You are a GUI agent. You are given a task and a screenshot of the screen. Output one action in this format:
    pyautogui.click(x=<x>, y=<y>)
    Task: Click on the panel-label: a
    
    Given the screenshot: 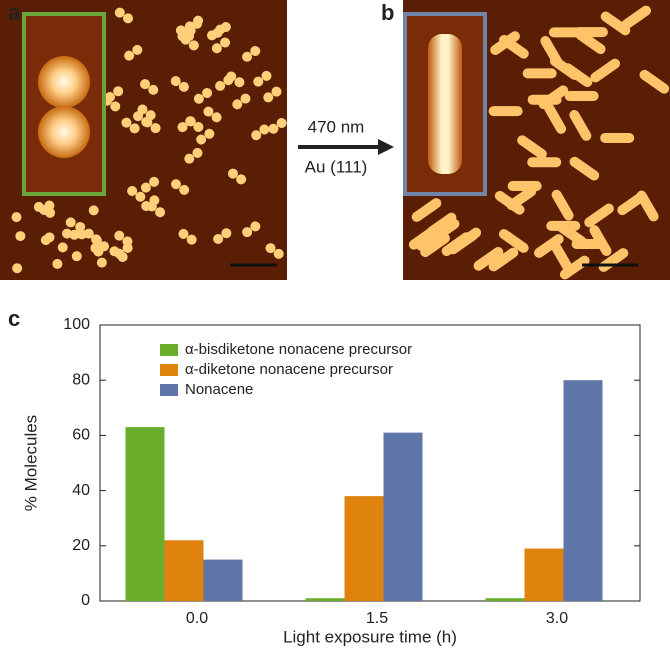 What is the action you would take?
    pyautogui.click(x=14, y=12)
    